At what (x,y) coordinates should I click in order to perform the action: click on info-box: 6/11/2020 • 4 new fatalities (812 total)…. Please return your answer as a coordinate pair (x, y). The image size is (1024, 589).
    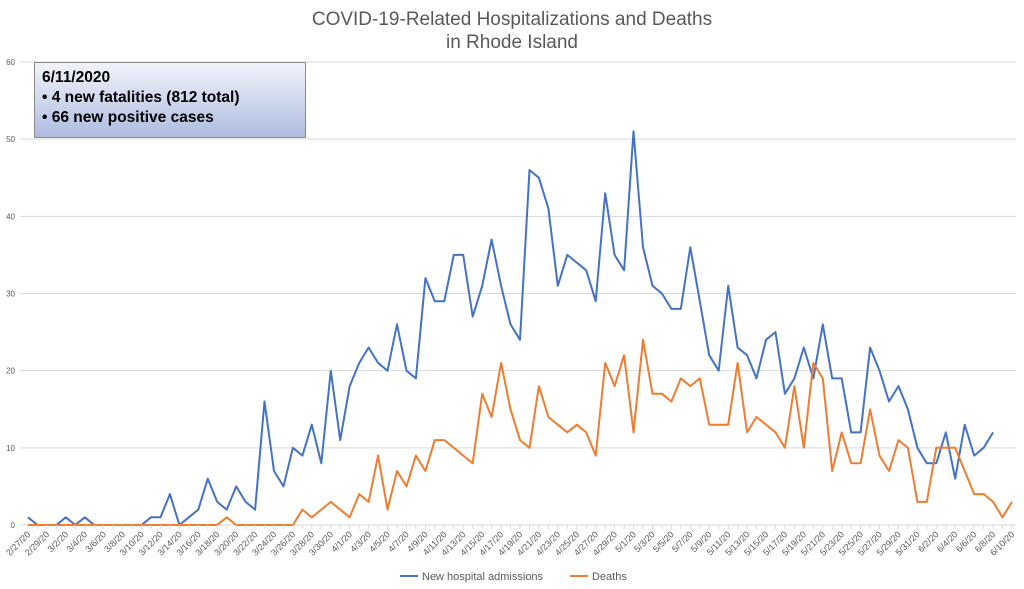
    Looking at the image, I should click on (170, 100).